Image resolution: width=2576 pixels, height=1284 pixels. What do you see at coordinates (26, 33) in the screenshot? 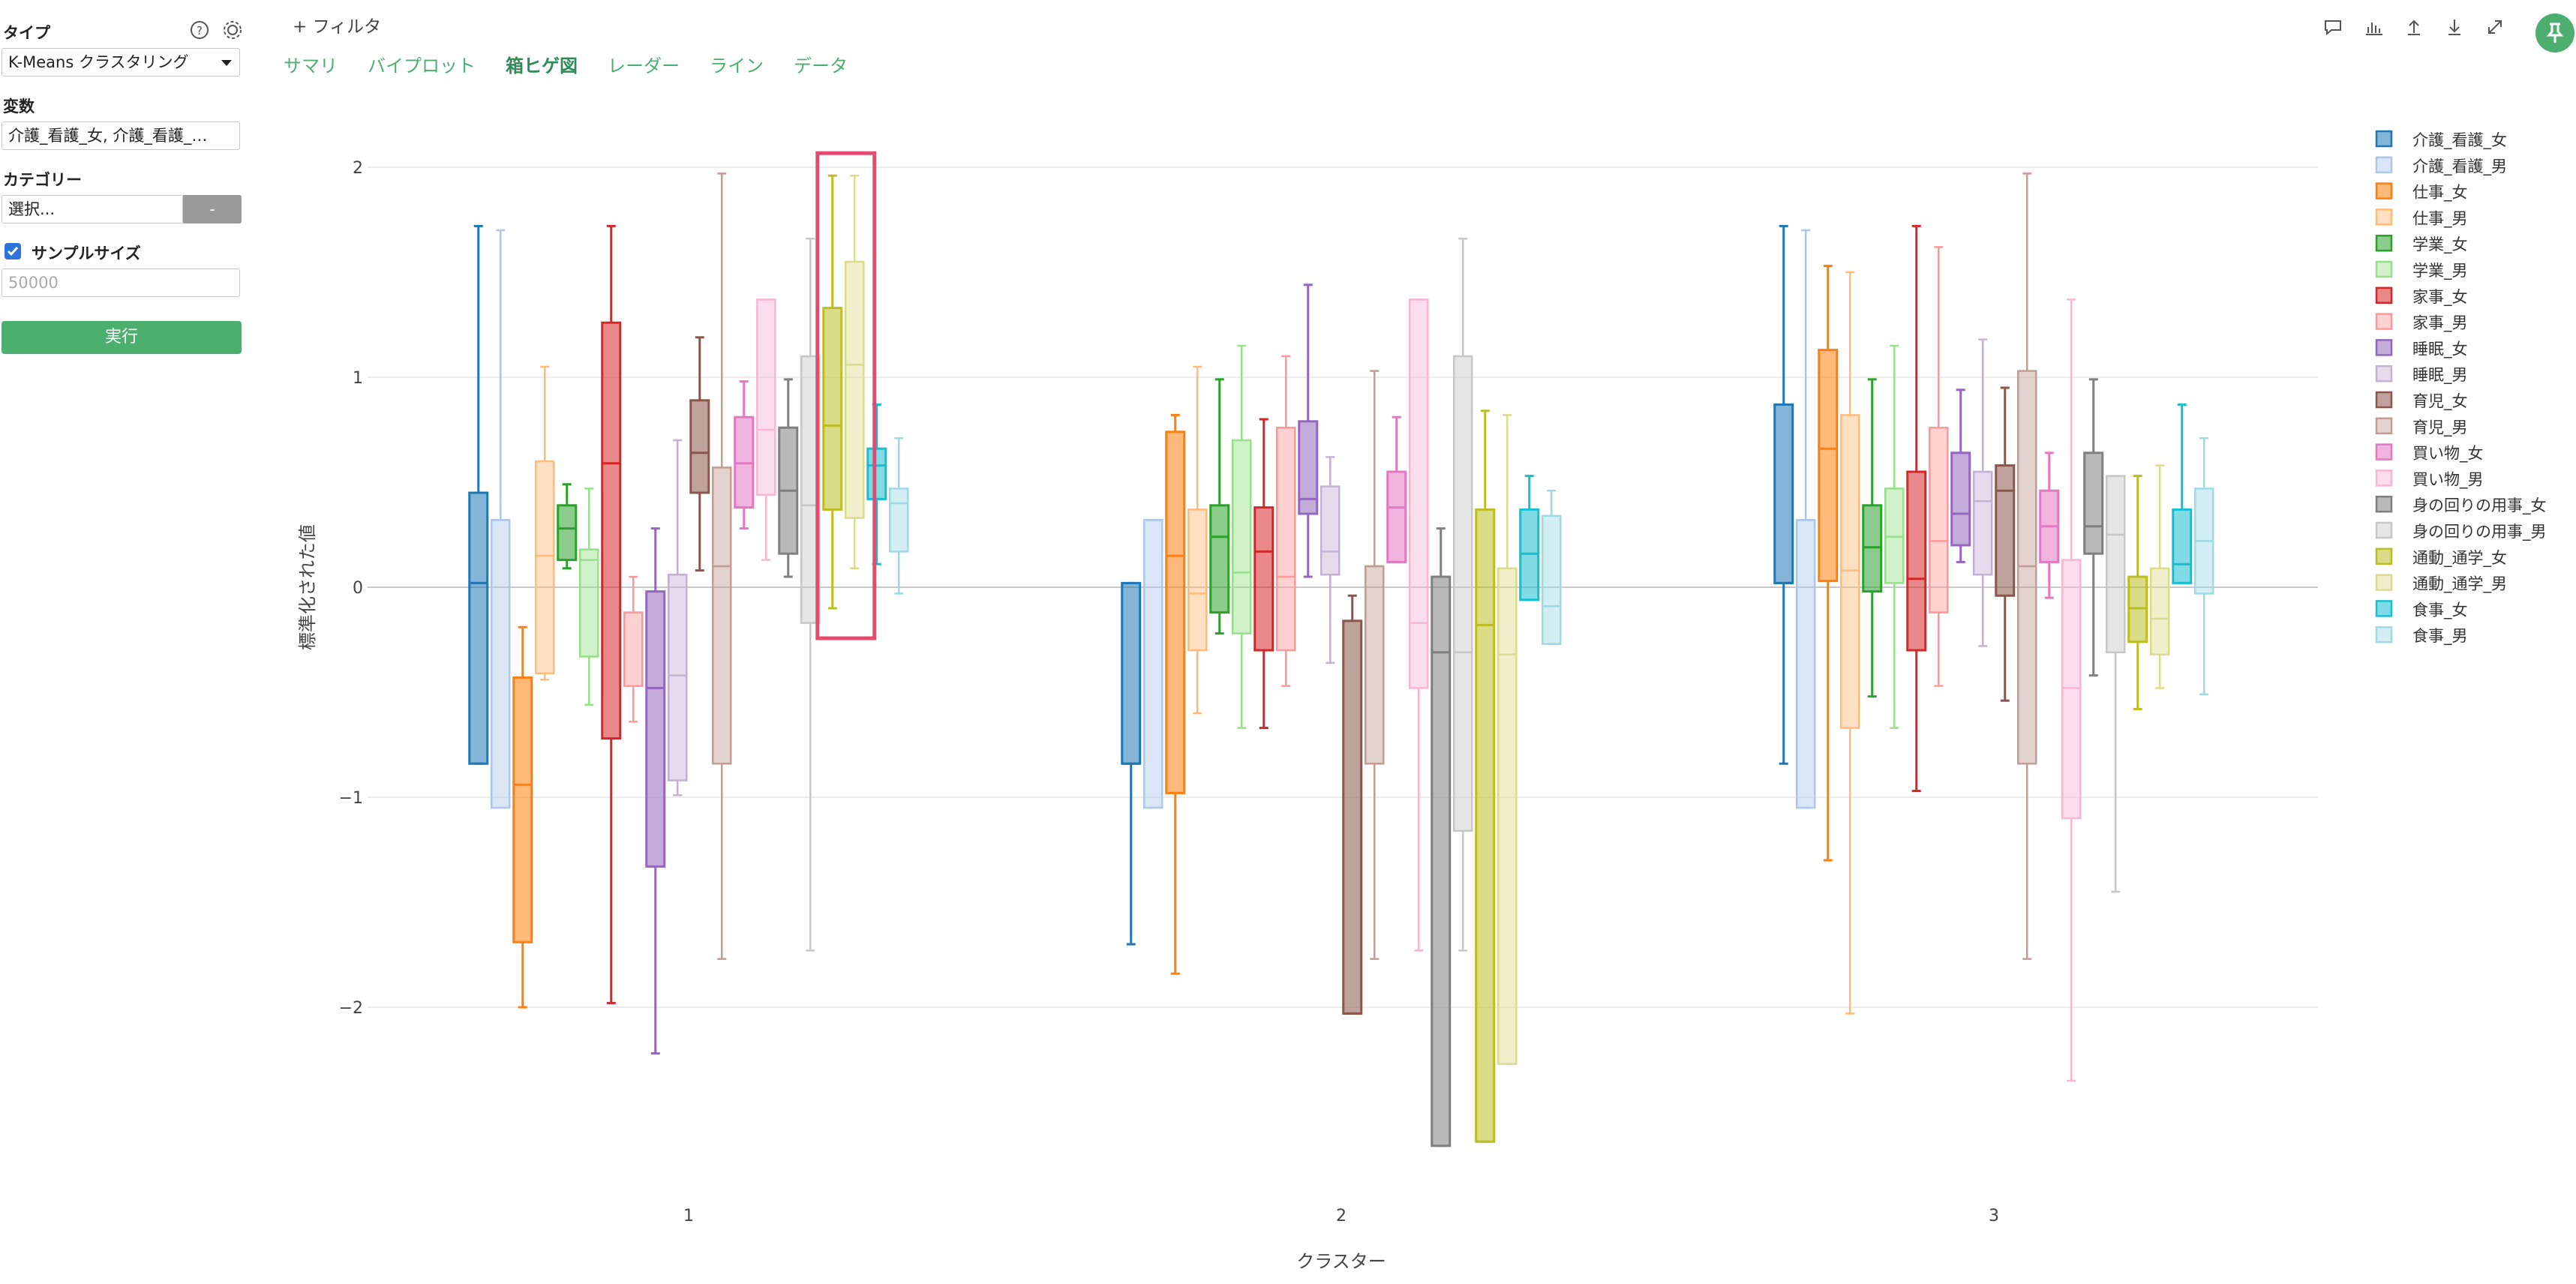
I see `type-label: タイプ` at bounding box center [26, 33].